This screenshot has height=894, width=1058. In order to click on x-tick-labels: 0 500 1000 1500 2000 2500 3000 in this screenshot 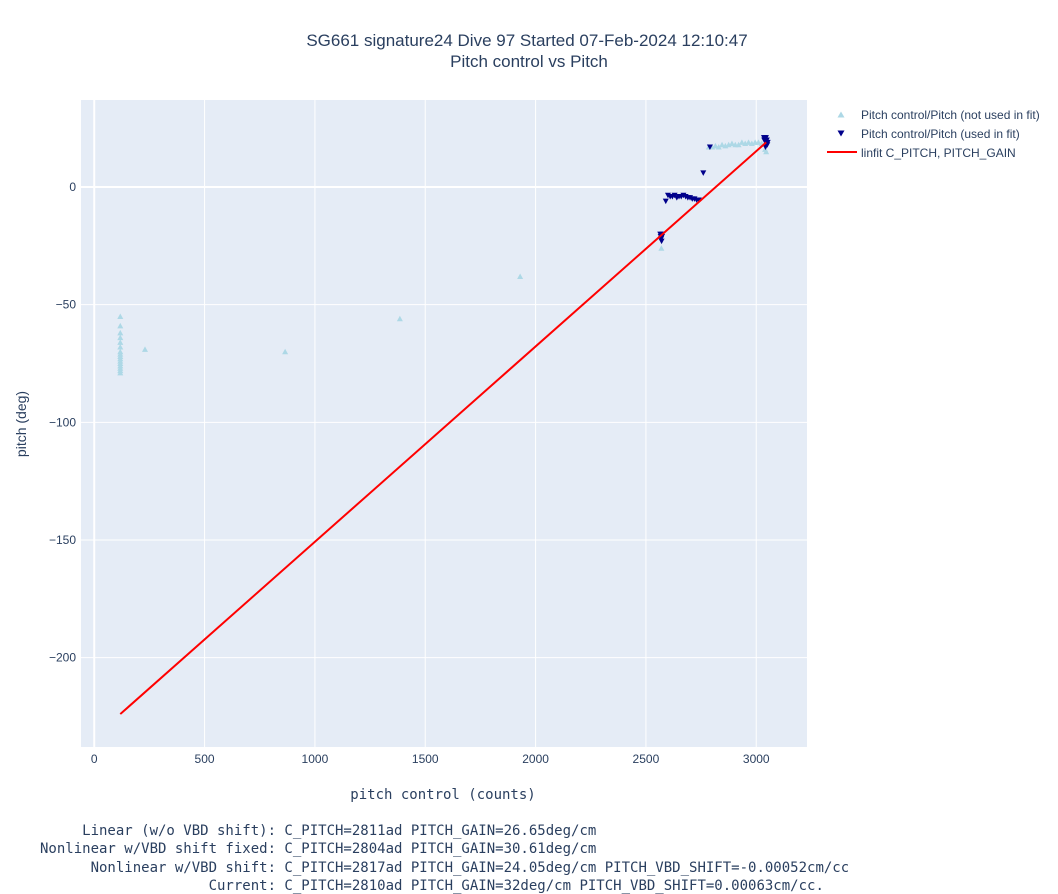, I will do `click(430, 759)`.